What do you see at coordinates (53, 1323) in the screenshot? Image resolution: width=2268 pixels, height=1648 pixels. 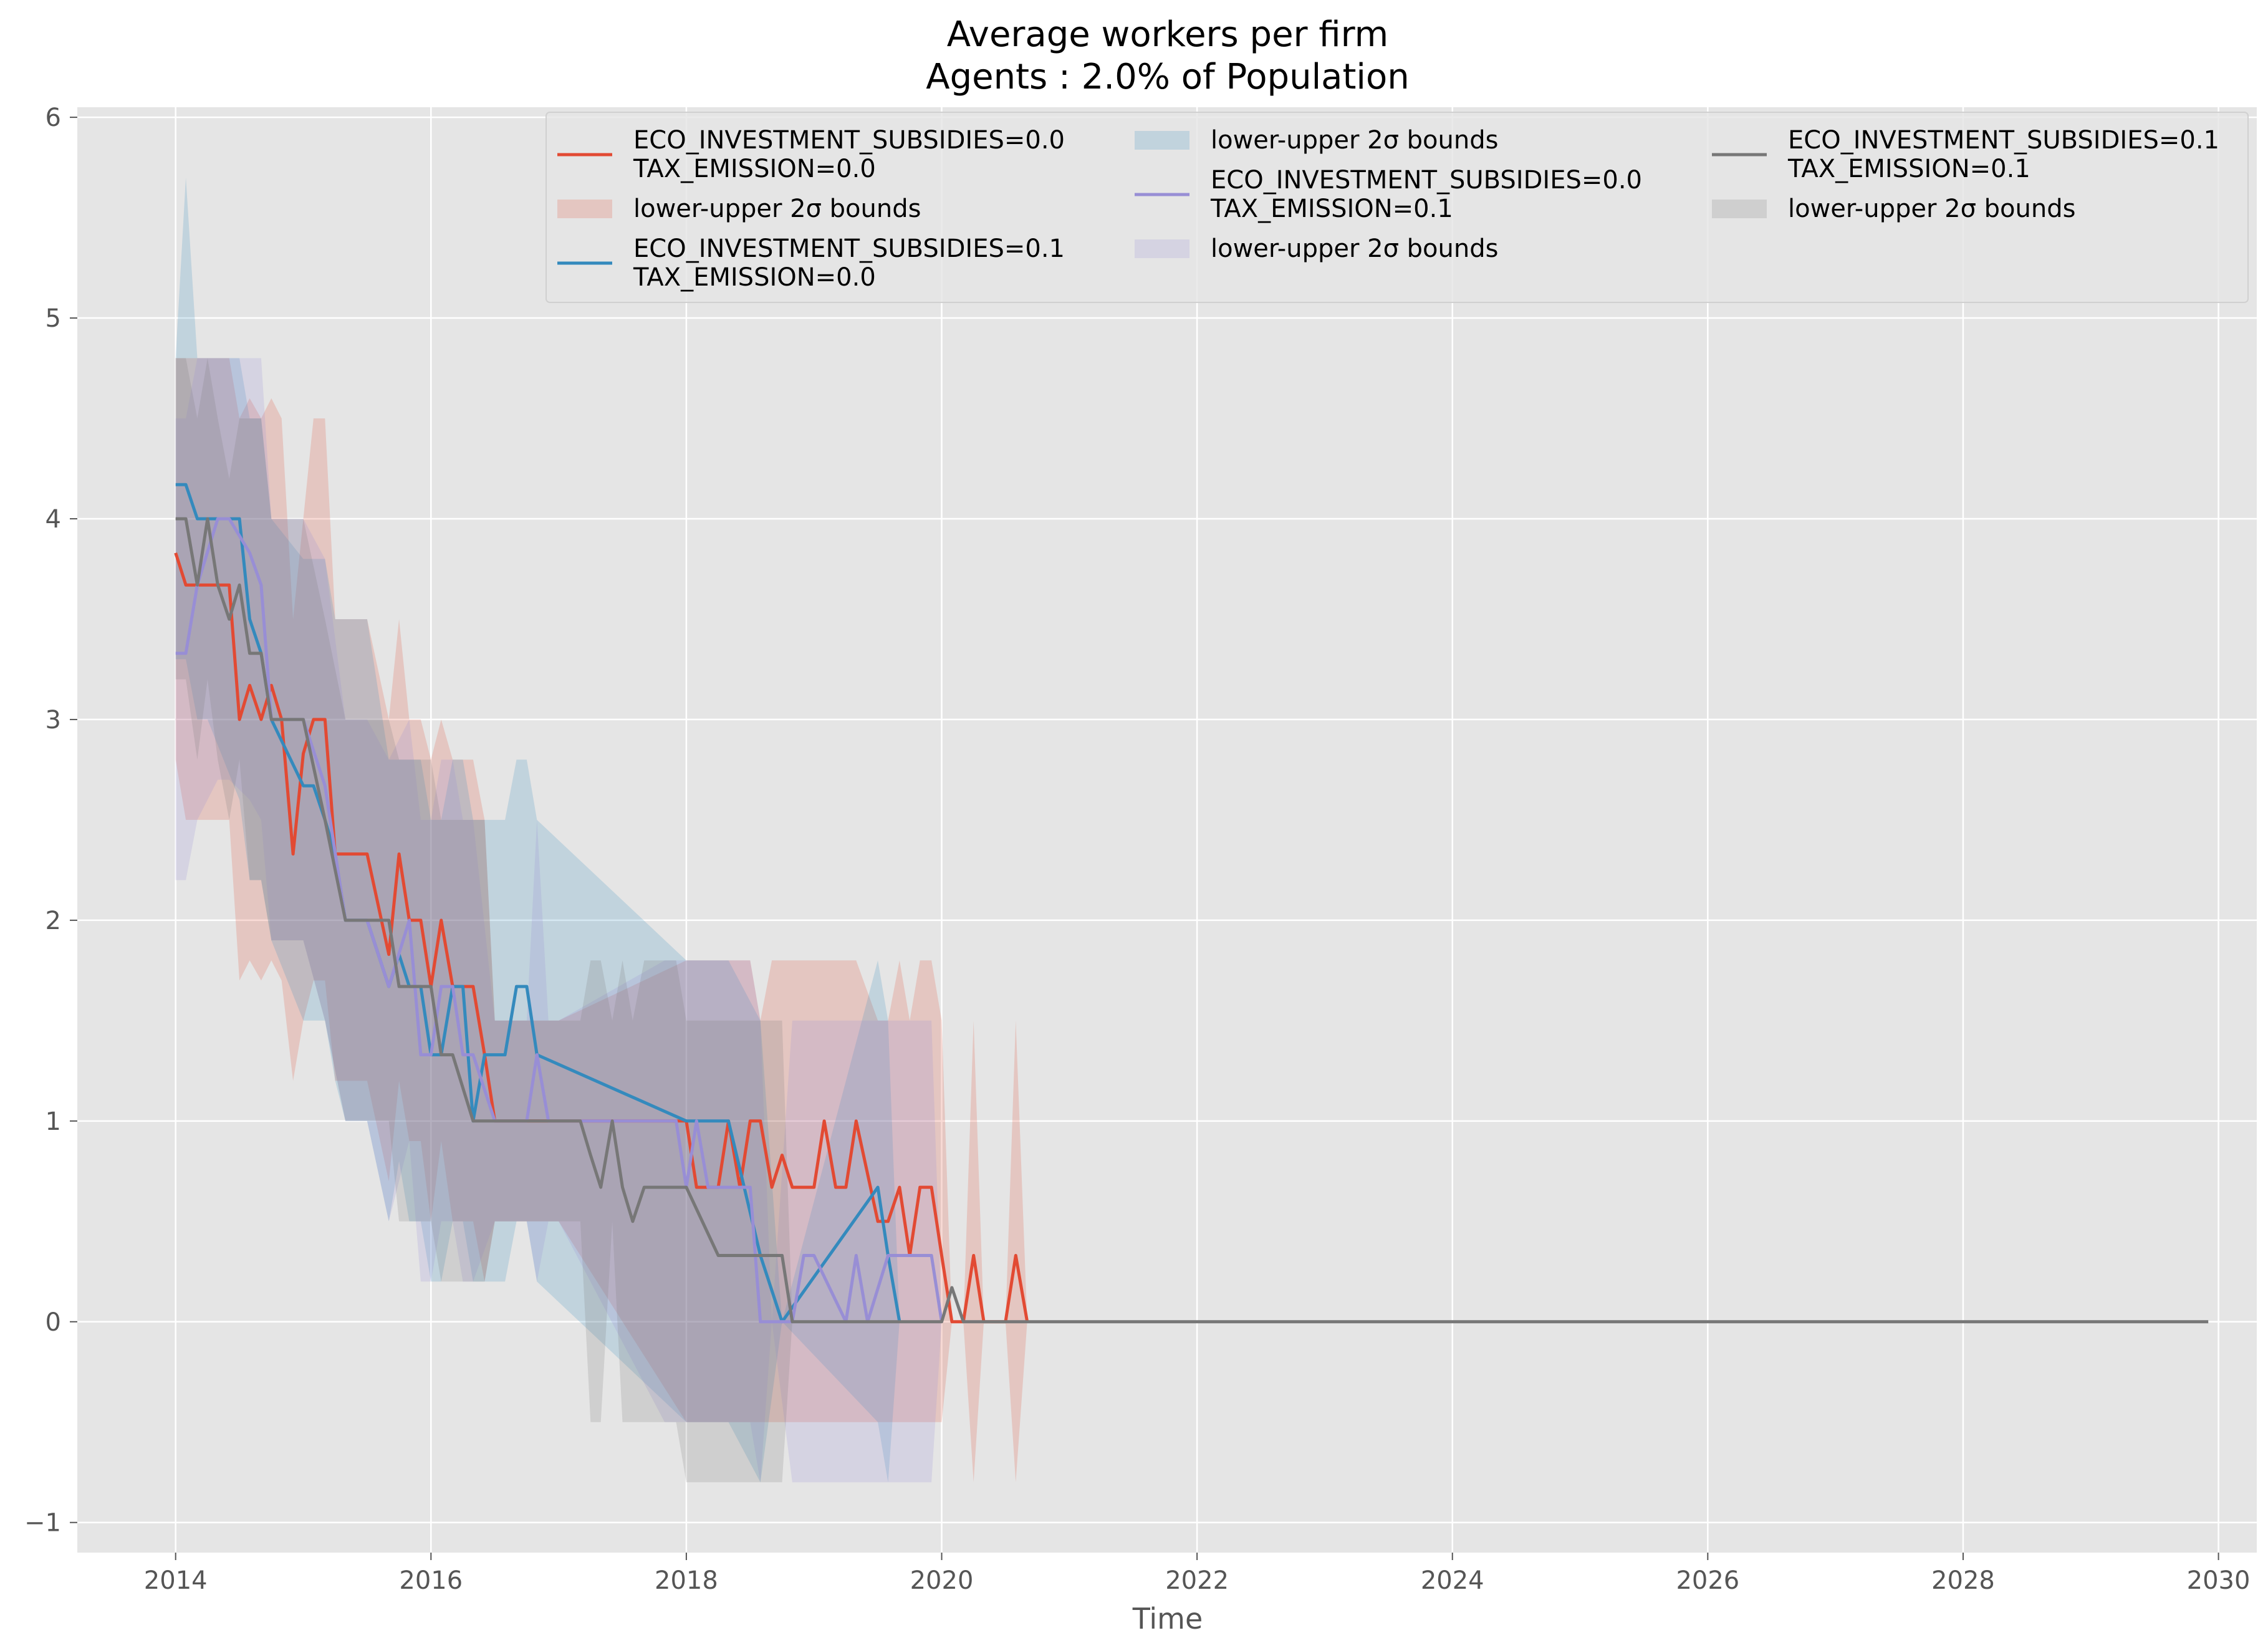 I see `y-tick-label: 0` at bounding box center [53, 1323].